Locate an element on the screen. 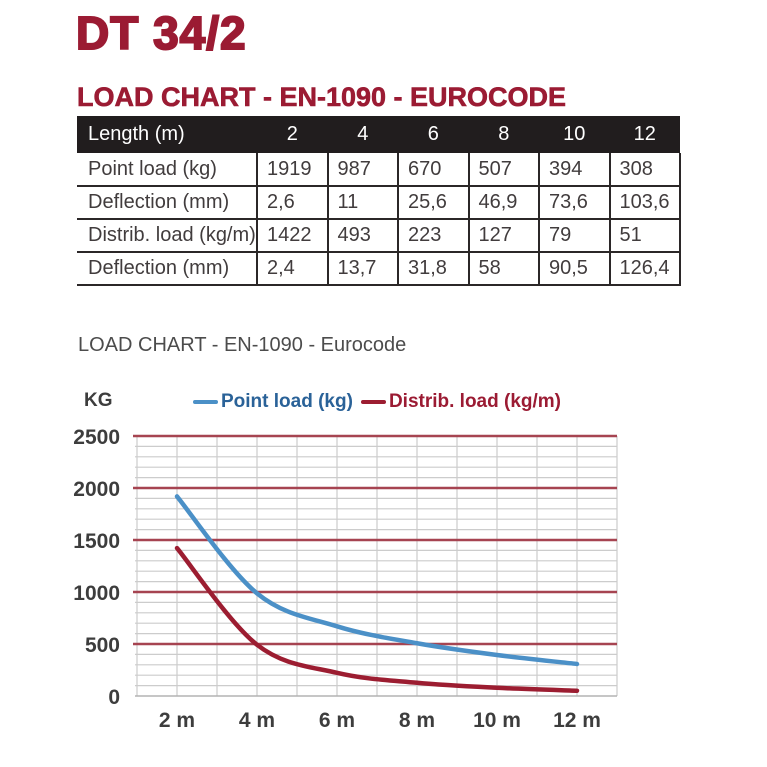  value-cell: 1422 is located at coordinates (292, 235).